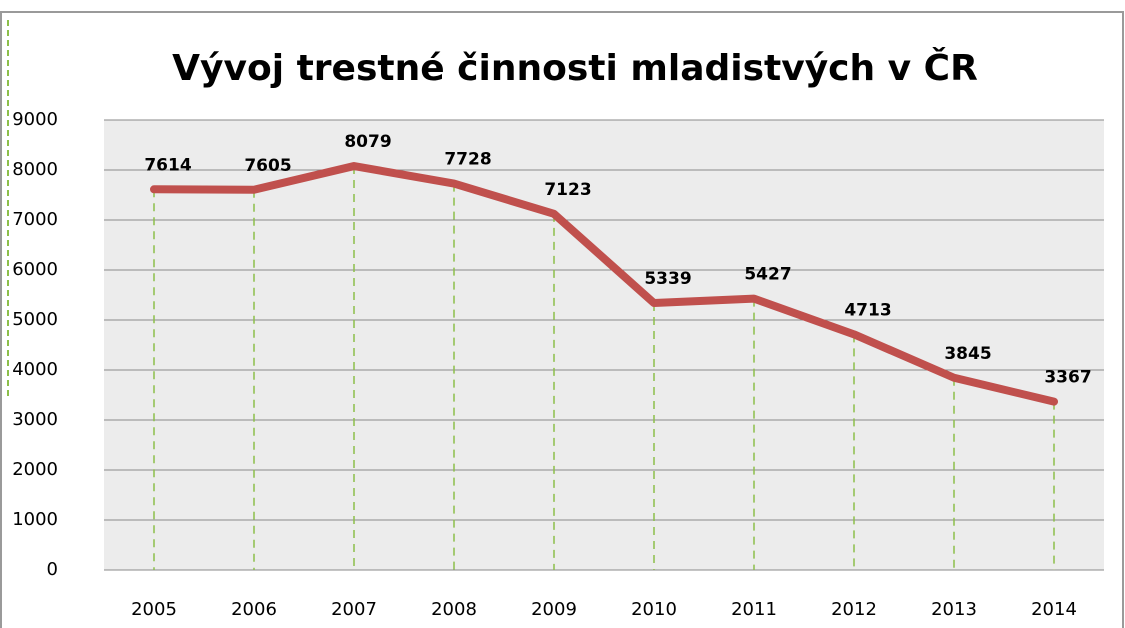  I want to click on x-tick-label: 2011, so click(754, 609).